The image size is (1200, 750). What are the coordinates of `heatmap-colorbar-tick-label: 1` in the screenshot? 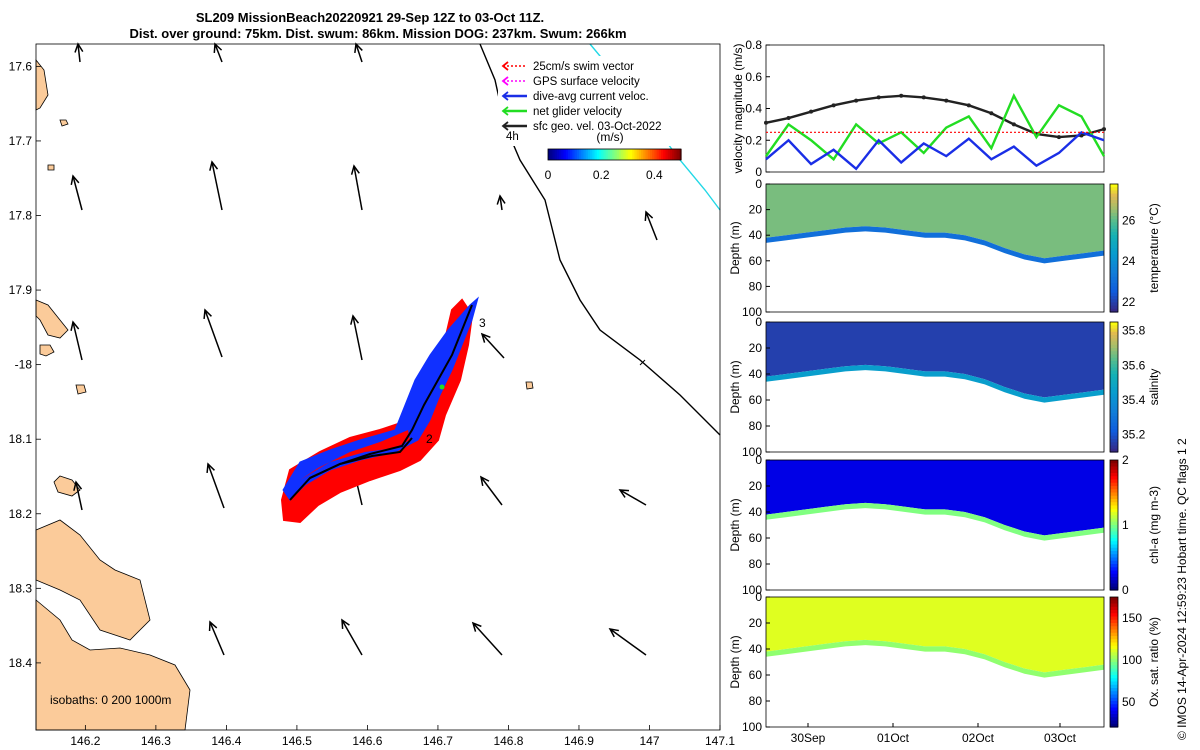 It's located at (1125, 525).